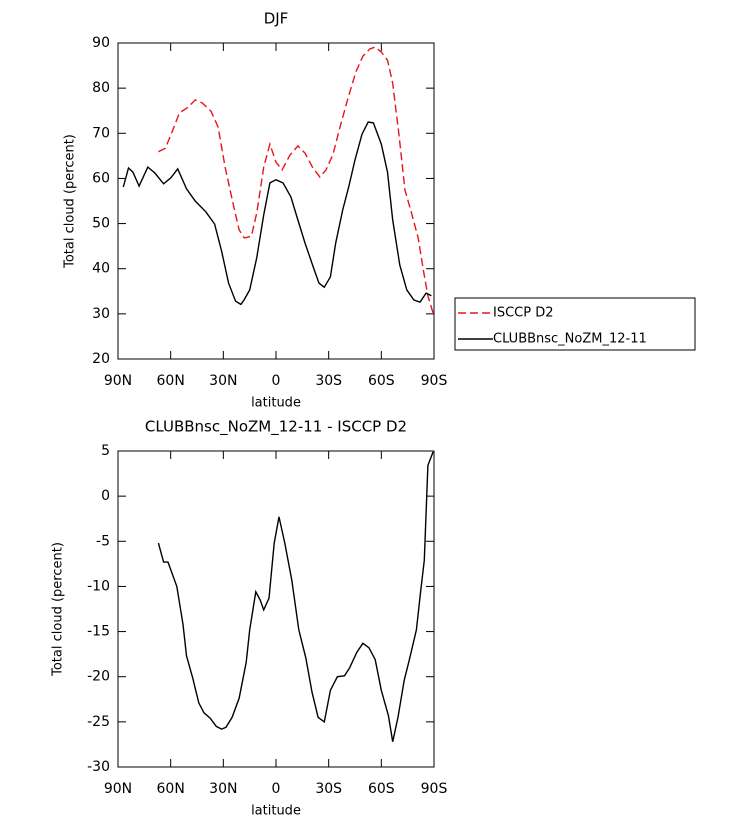  Describe the element at coordinates (98, 586) in the screenshot. I see `y-tick-label: -10` at that location.